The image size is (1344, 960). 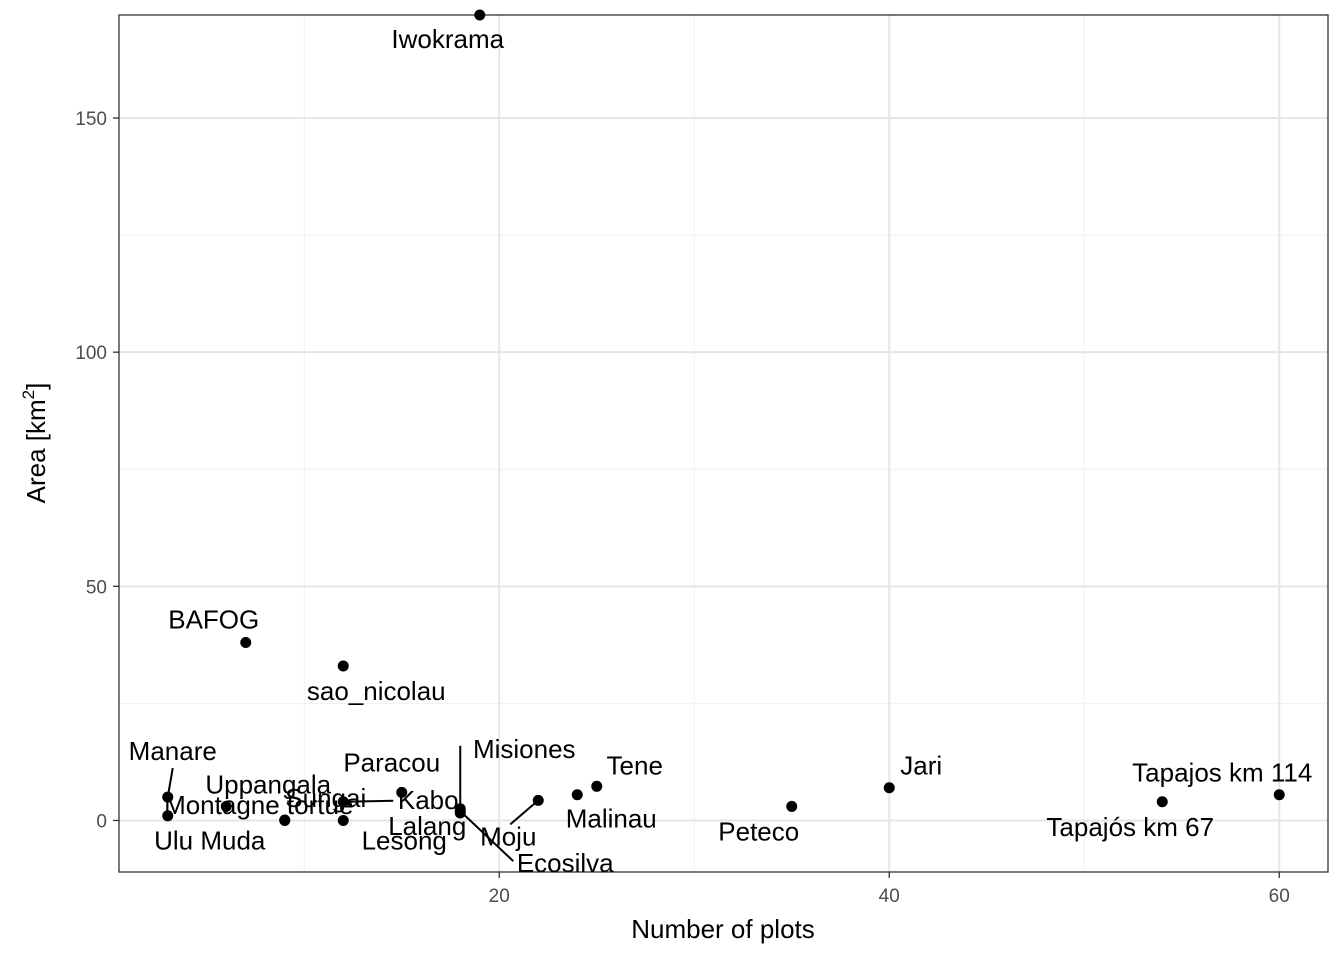 I want to click on point-label: Malinau, so click(x=611, y=819).